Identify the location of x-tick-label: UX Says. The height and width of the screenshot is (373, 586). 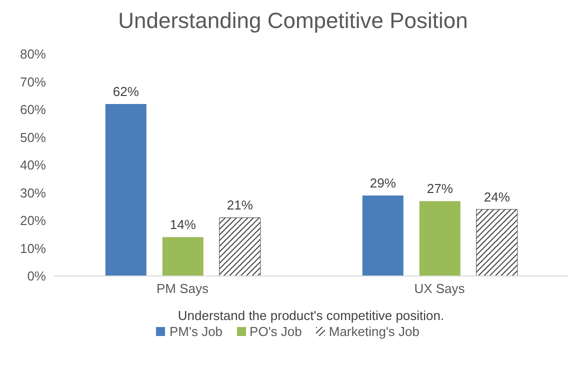
(440, 288).